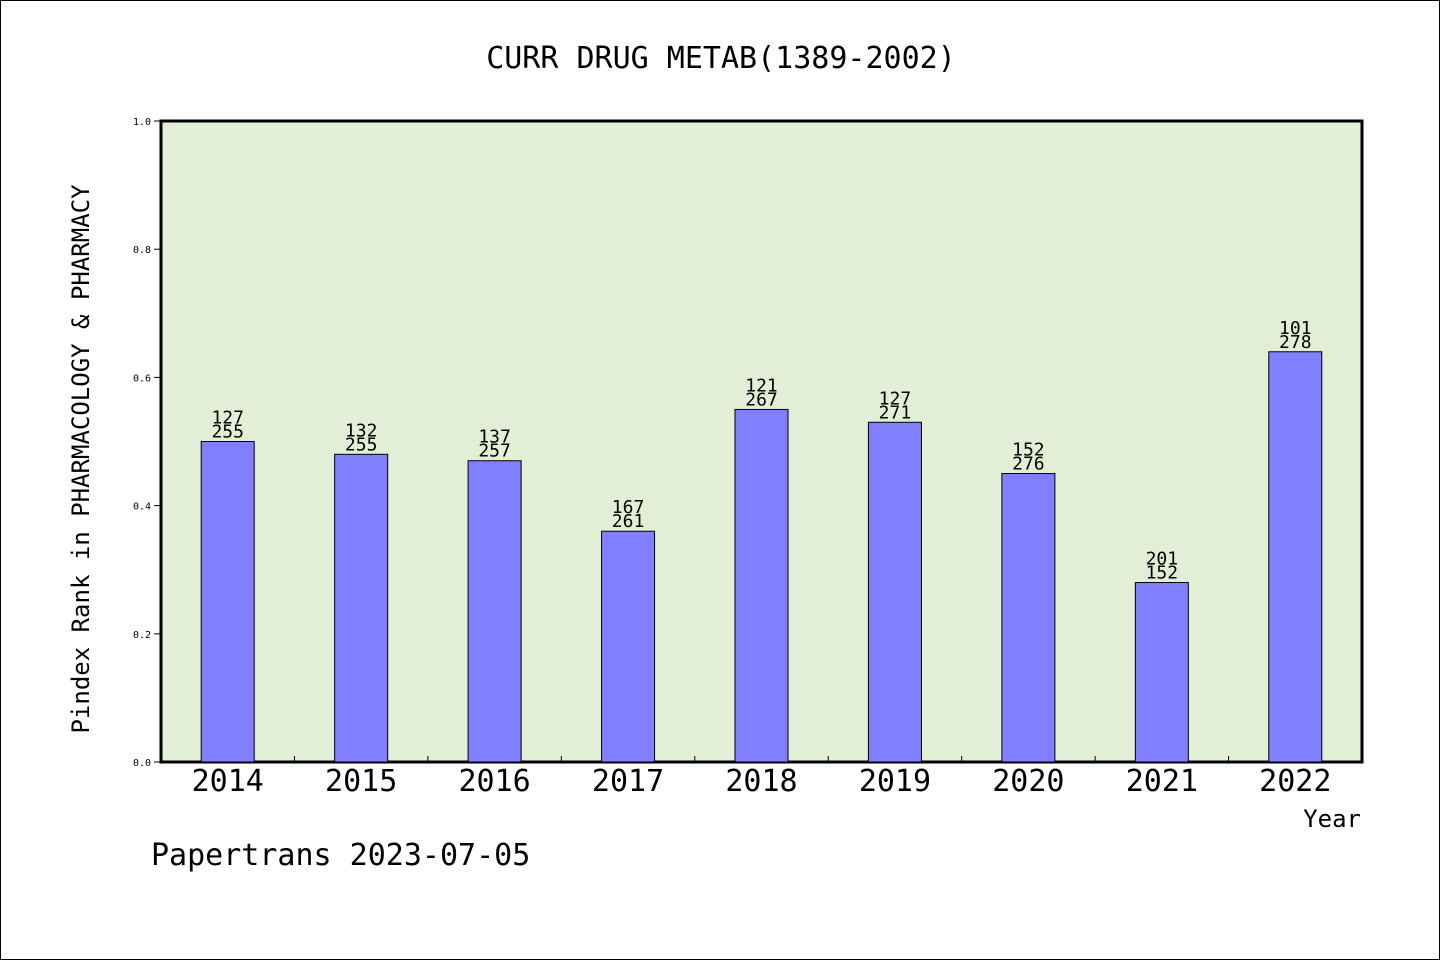  What do you see at coordinates (628, 507) in the screenshot?
I see `bar-label-top: 167` at bounding box center [628, 507].